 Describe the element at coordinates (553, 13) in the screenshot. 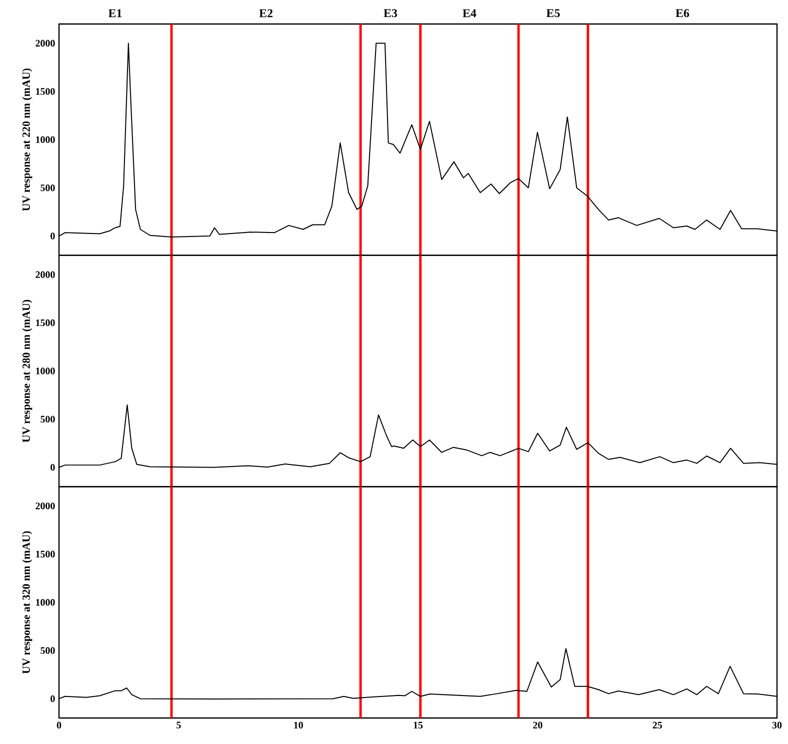

I see `text: E5` at that location.